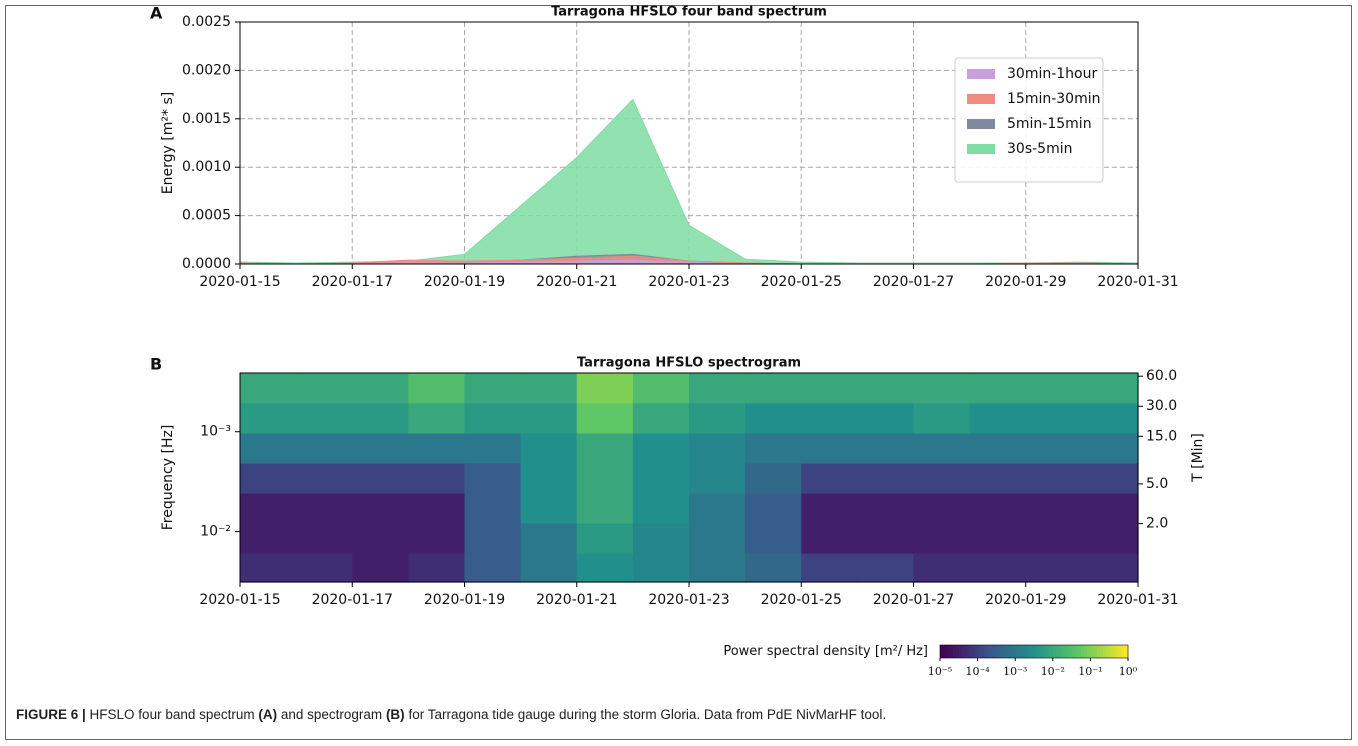  I want to click on caption-bold: (B), so click(395, 714).